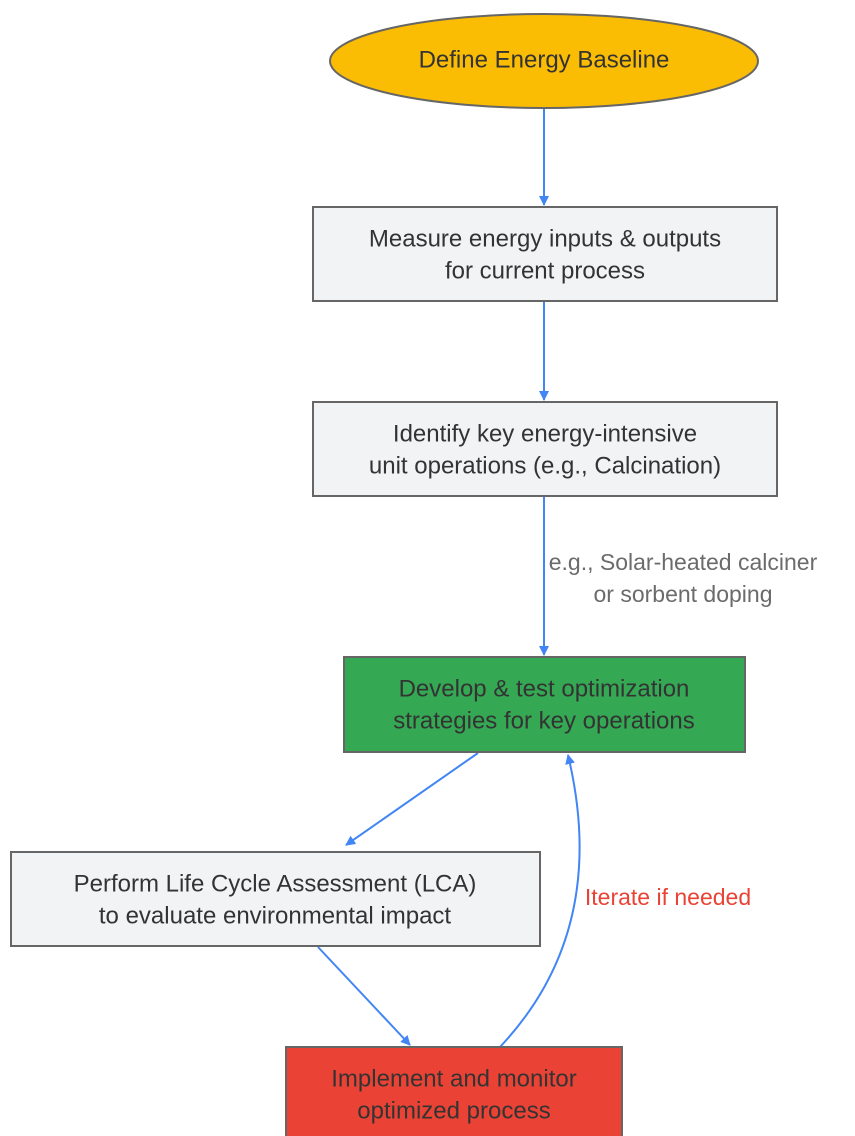 The image size is (855, 1136). What do you see at coordinates (544, 688) in the screenshot?
I see `node-text: Develop & test optimization` at bounding box center [544, 688].